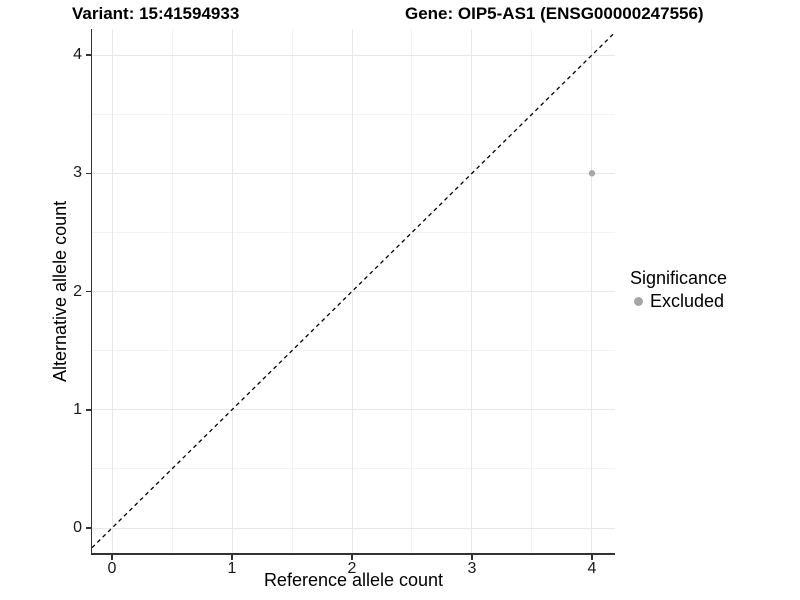  Describe the element at coordinates (232, 568) in the screenshot. I see `x-tick-label: 1` at that location.